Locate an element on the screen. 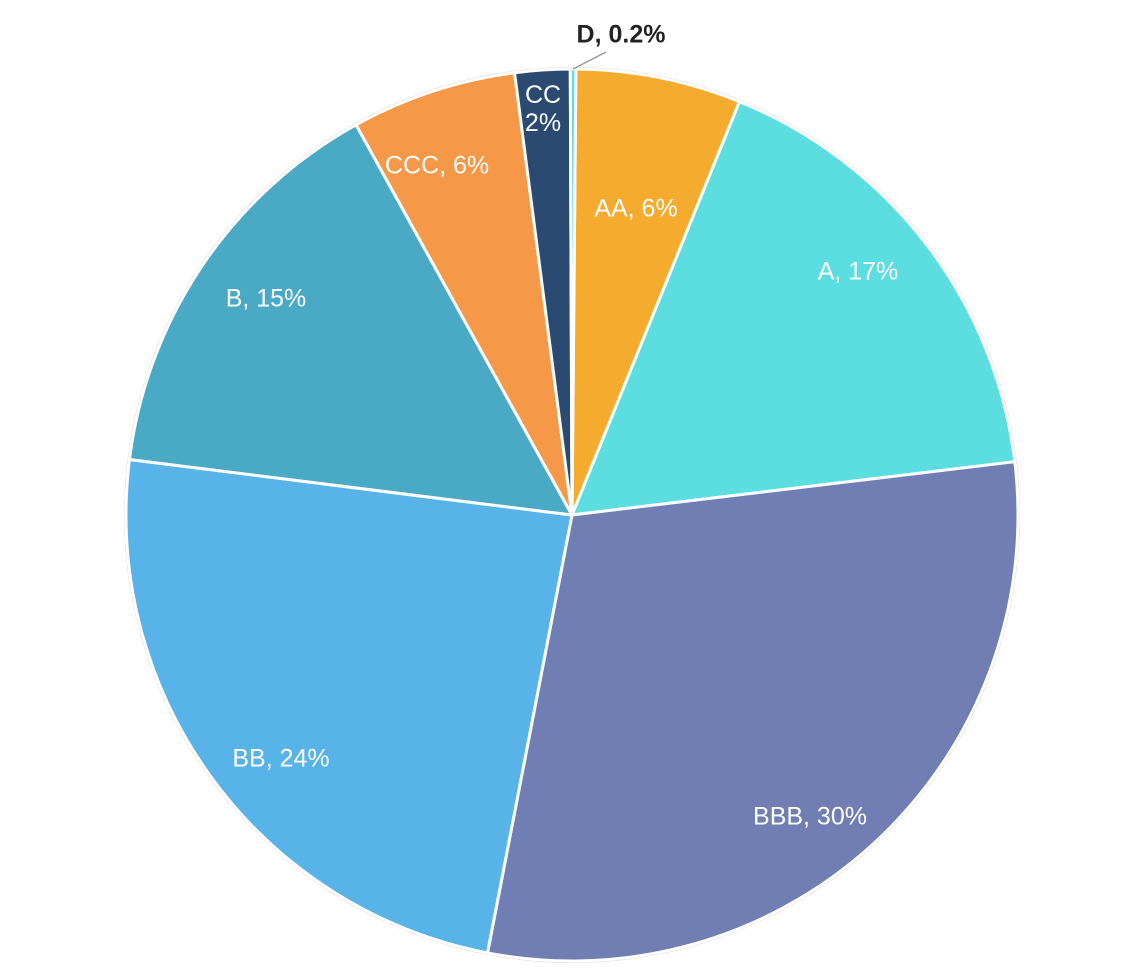  pie-slice-ccc is located at coordinates (464, 294).